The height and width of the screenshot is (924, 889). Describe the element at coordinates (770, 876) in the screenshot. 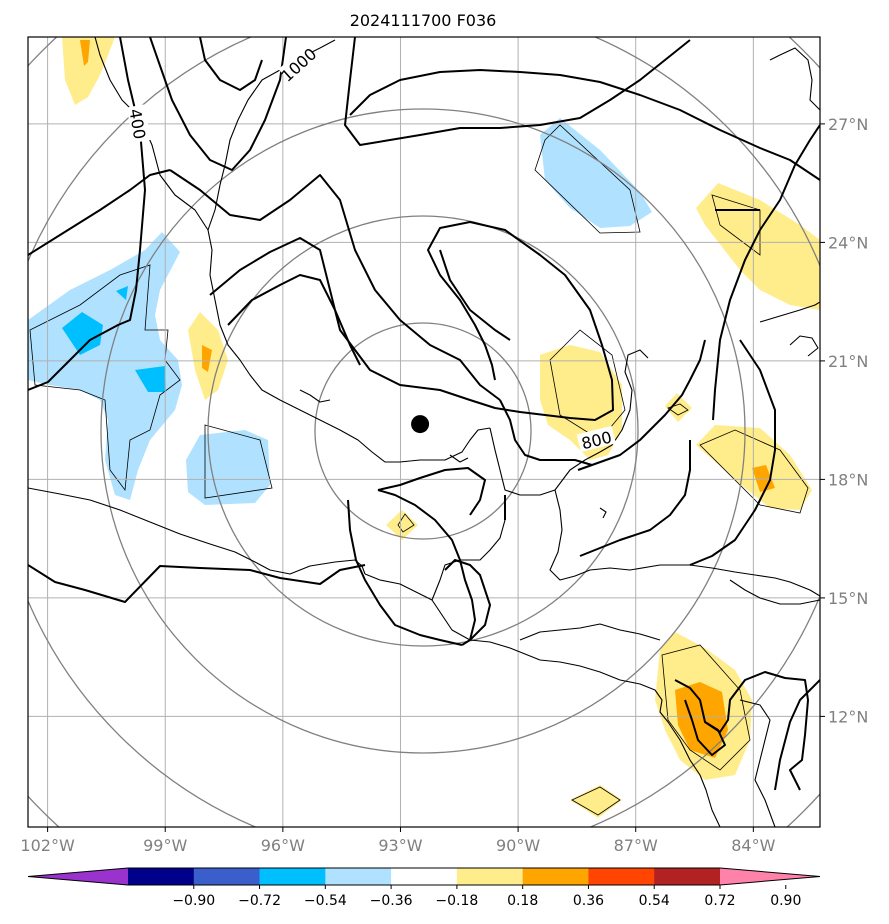

I see `colorbar-extend-high` at that location.